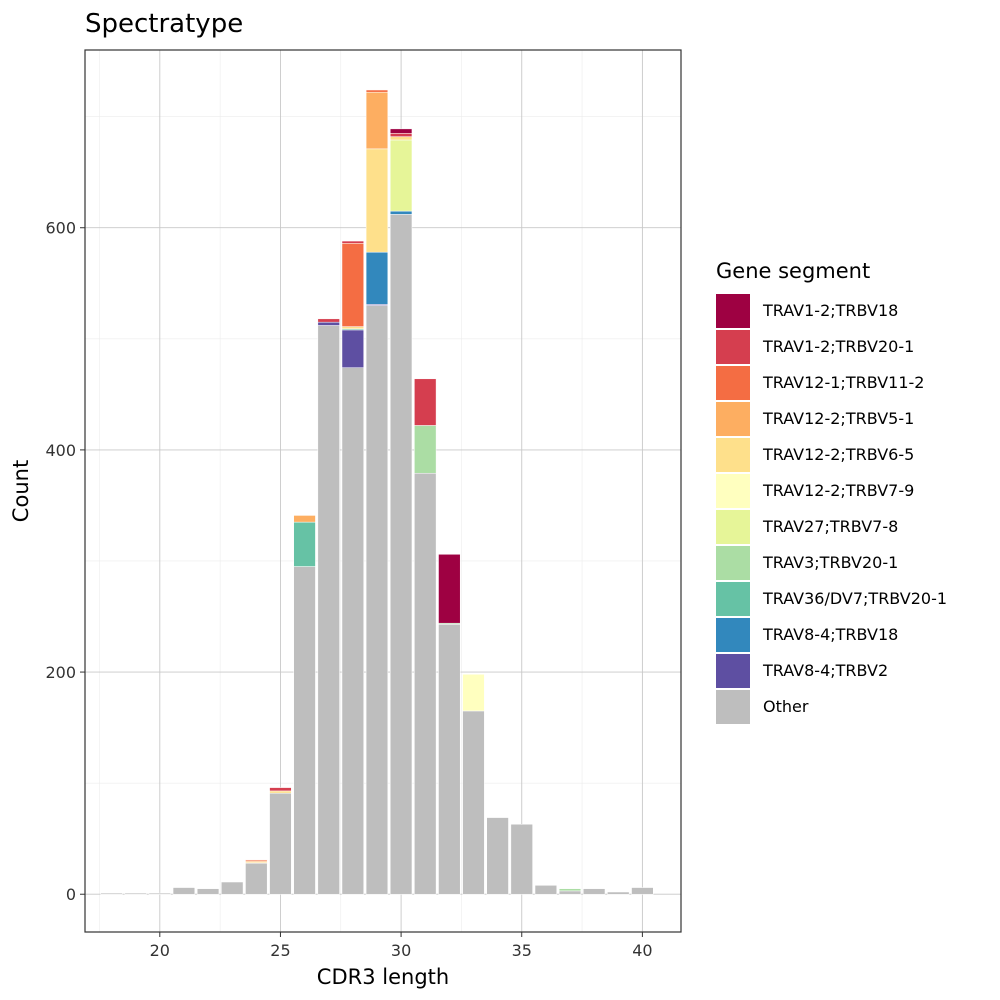  What do you see at coordinates (164, 24) in the screenshot?
I see `chart-title: Spectratype` at bounding box center [164, 24].